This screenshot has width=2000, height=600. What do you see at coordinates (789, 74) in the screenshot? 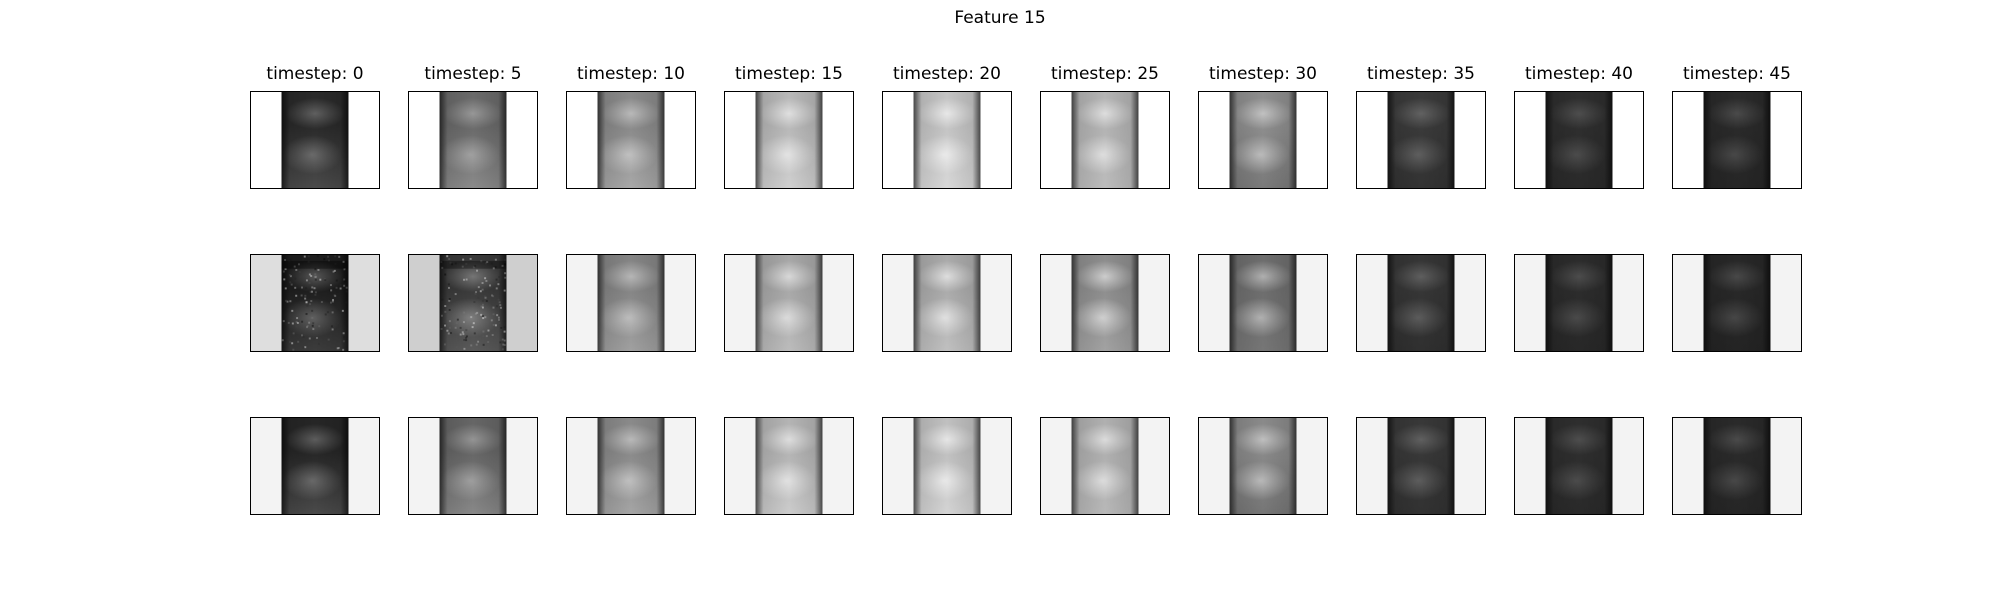
I see `column-title: timestep: 15` at bounding box center [789, 74].